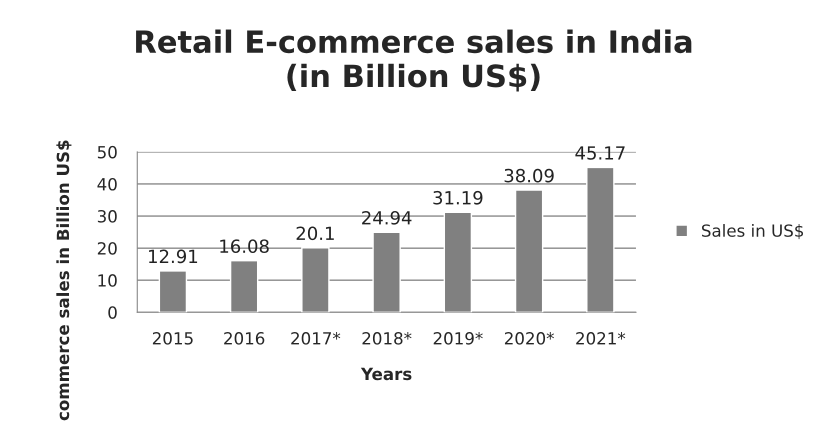 Image resolution: width=827 pixels, height=422 pixels. What do you see at coordinates (753, 232) in the screenshot?
I see `legend-label: Sales in US$` at bounding box center [753, 232].